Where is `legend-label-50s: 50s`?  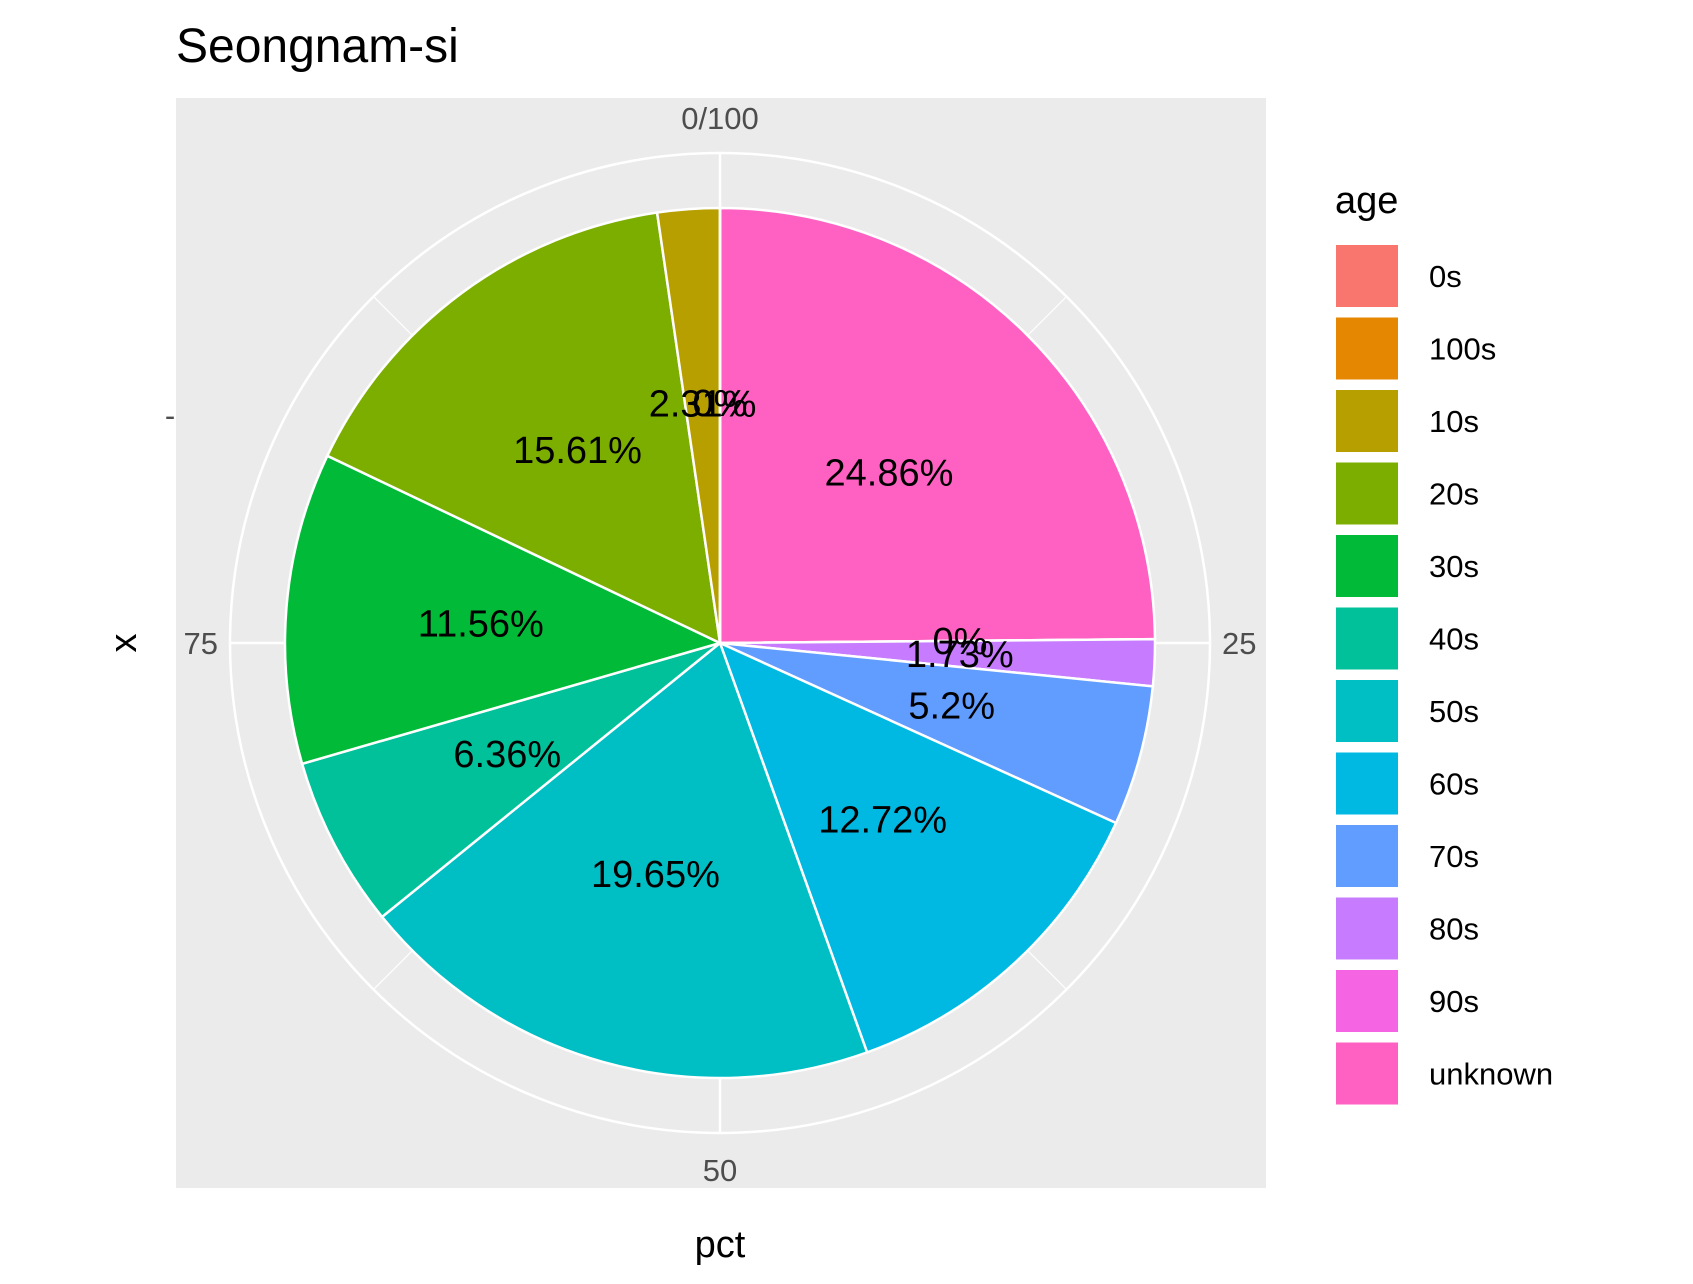 legend-label-50s: 50s is located at coordinates (1454, 711).